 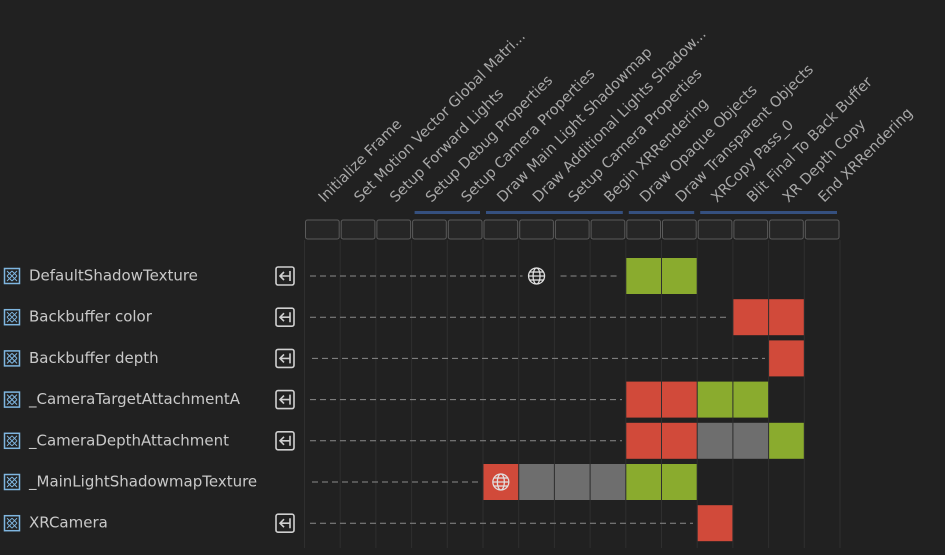 I want to click on resource-name: _CameraDepthAttachment, so click(x=128, y=440).